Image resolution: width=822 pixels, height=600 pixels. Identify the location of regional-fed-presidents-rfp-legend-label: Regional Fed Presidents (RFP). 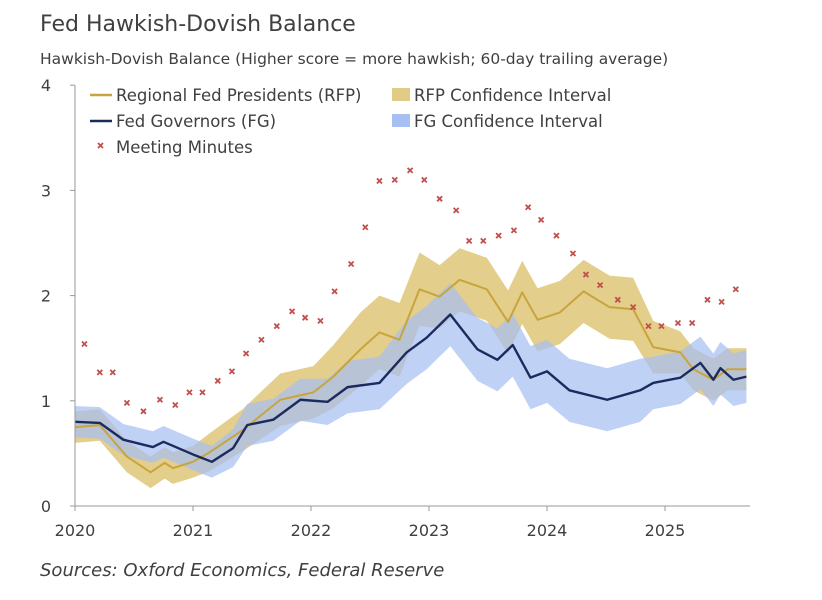
(238, 95).